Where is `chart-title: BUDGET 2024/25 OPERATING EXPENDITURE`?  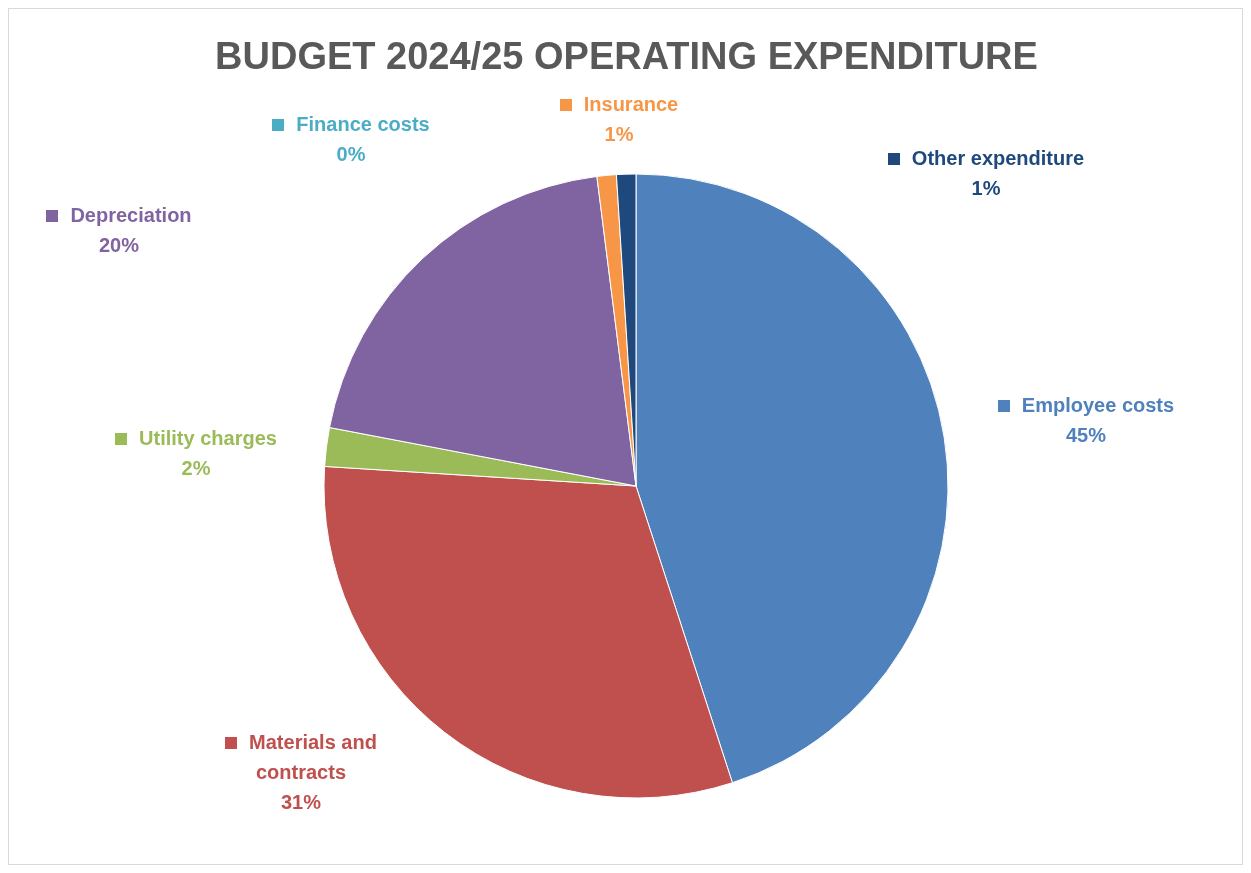 chart-title: BUDGET 2024/25 OPERATING EXPENDITURE is located at coordinates (626, 56).